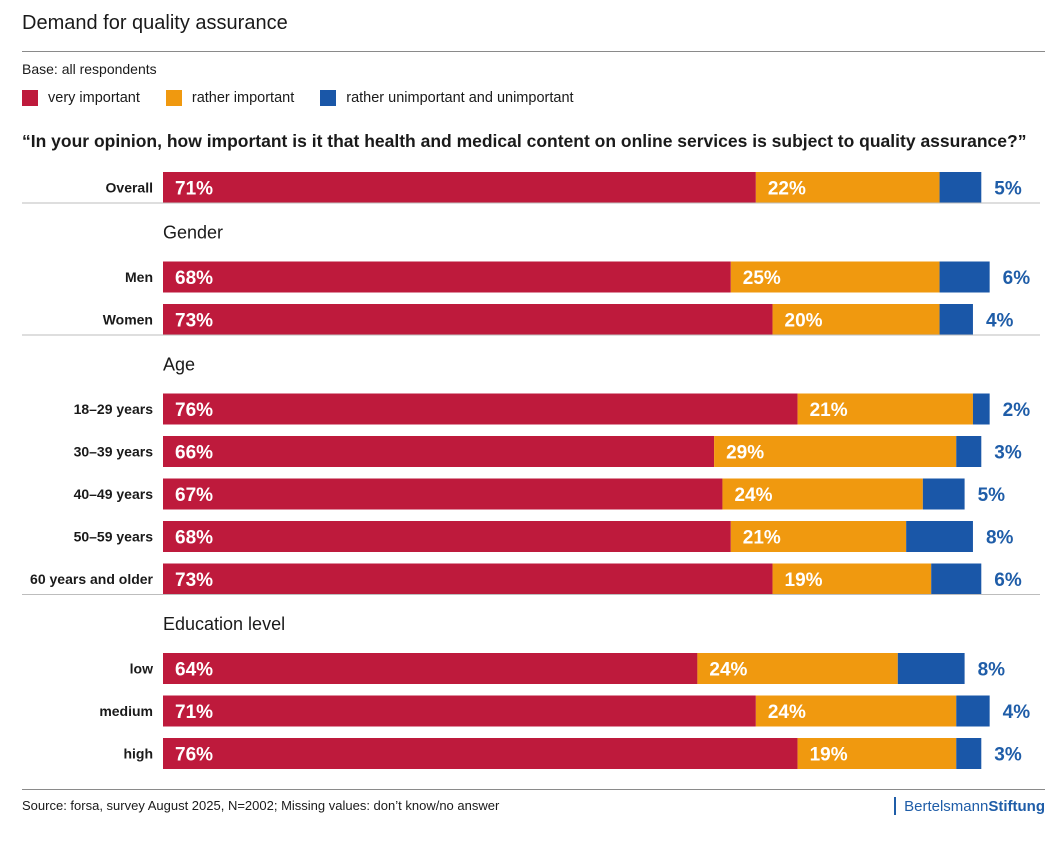  Describe the element at coordinates (946, 806) in the screenshot. I see `brand-text-part1: Bertelsmann` at that location.